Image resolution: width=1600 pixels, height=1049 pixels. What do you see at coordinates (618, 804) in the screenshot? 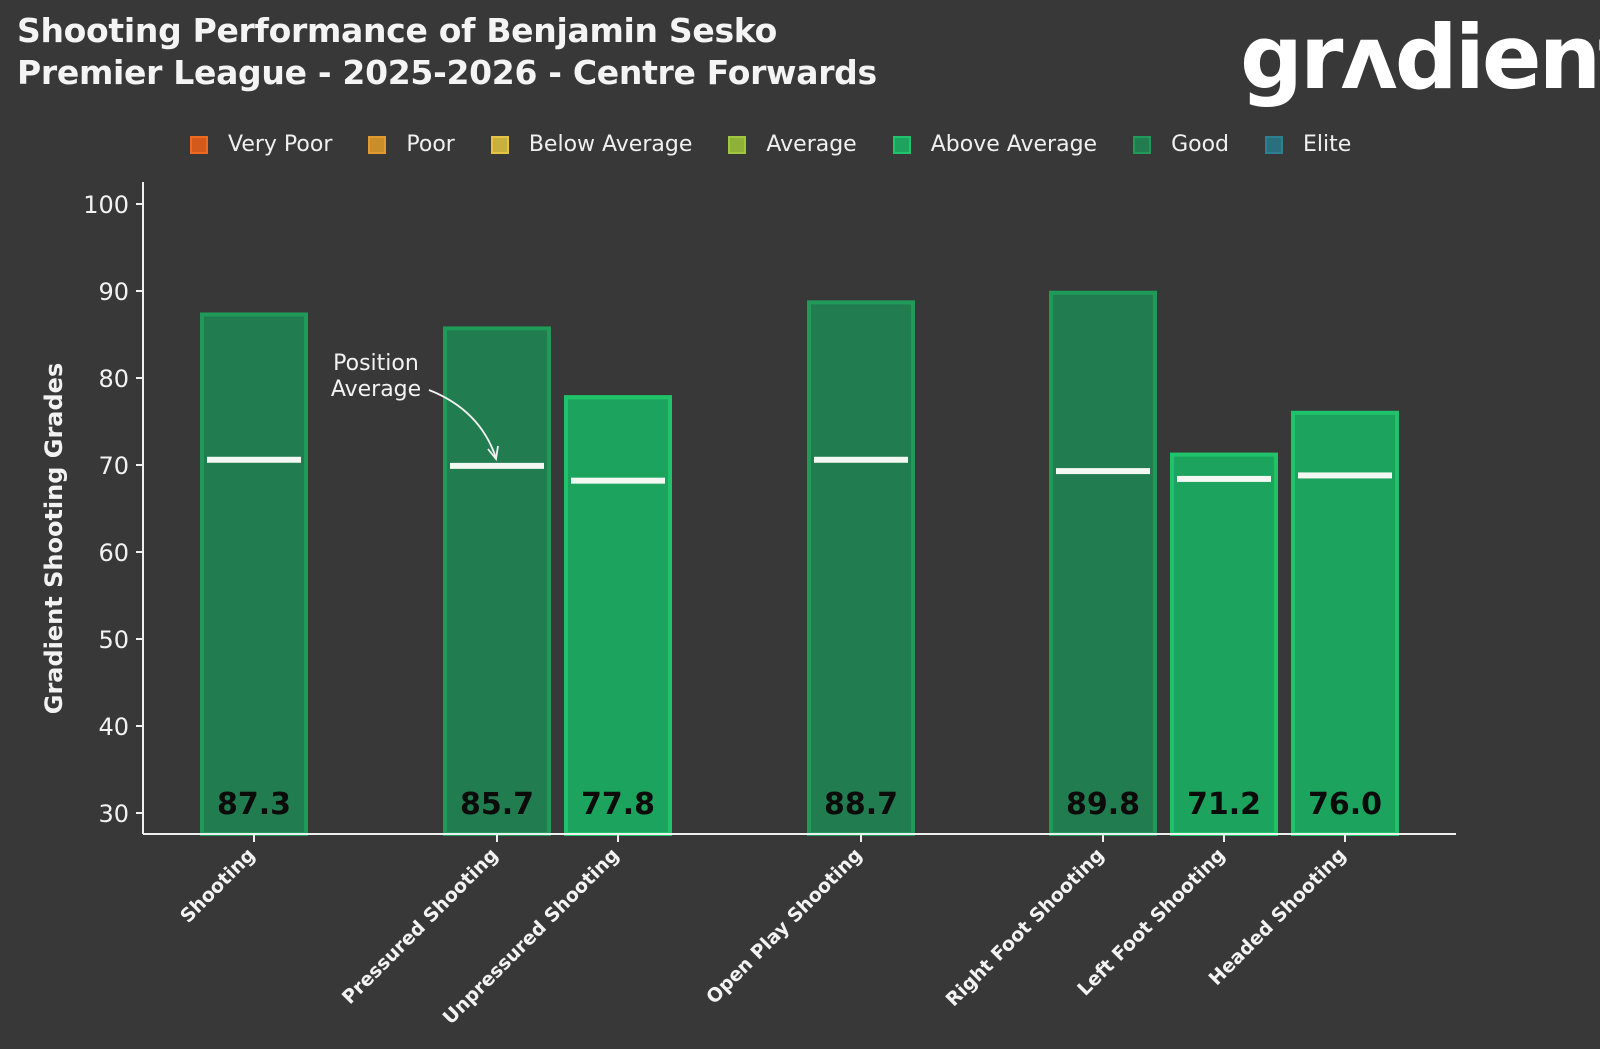
I see `value-label: 77.8` at bounding box center [618, 804].